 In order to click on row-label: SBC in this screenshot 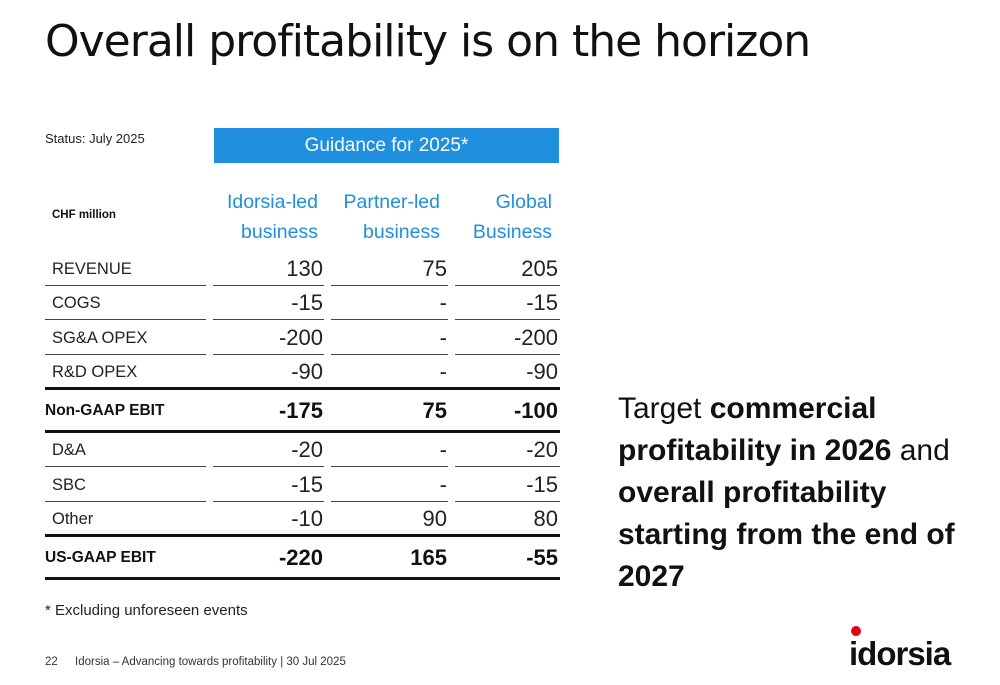, I will do `click(69, 485)`.